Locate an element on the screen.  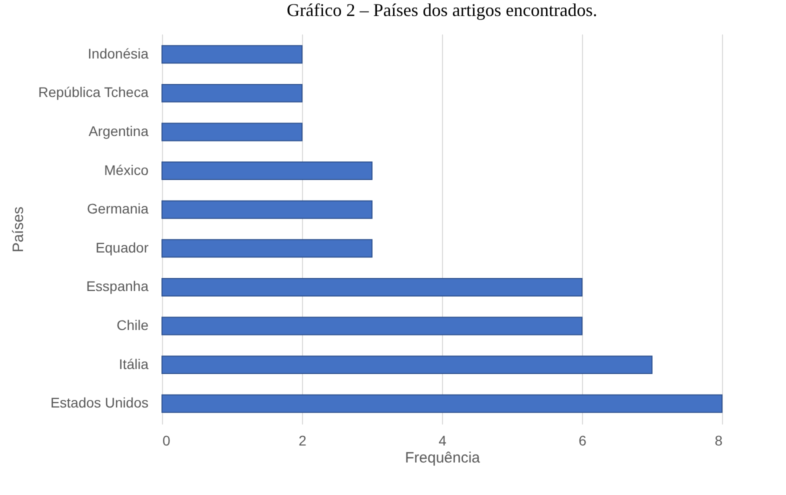
x-tick-label: 8 is located at coordinates (718, 440).